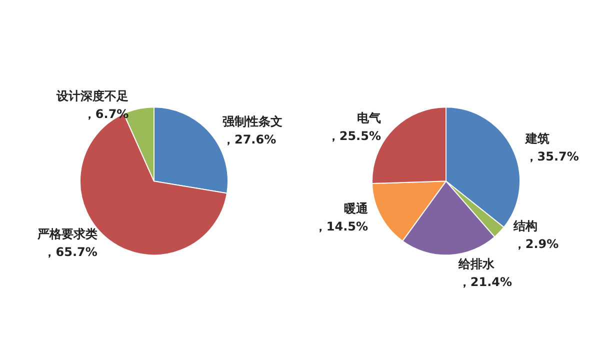 This screenshot has height=349, width=600. What do you see at coordinates (252, 121) in the screenshot?
I see `slice-label: 强制性条文` at bounding box center [252, 121].